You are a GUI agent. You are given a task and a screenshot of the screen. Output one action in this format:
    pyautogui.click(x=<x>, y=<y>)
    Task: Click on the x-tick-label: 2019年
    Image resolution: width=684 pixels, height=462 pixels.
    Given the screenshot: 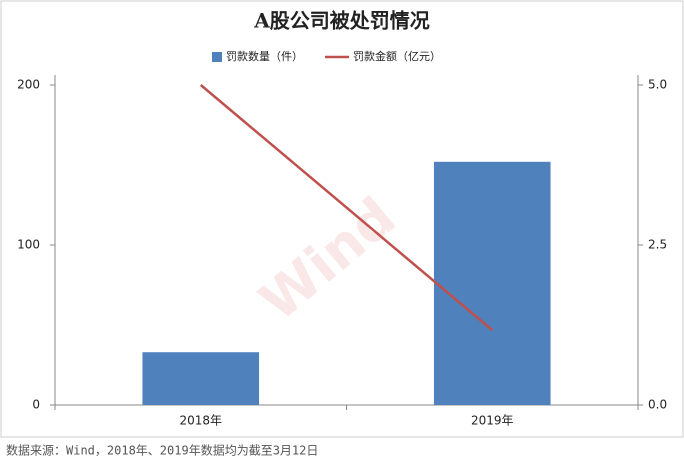 What is the action you would take?
    pyautogui.click(x=492, y=421)
    